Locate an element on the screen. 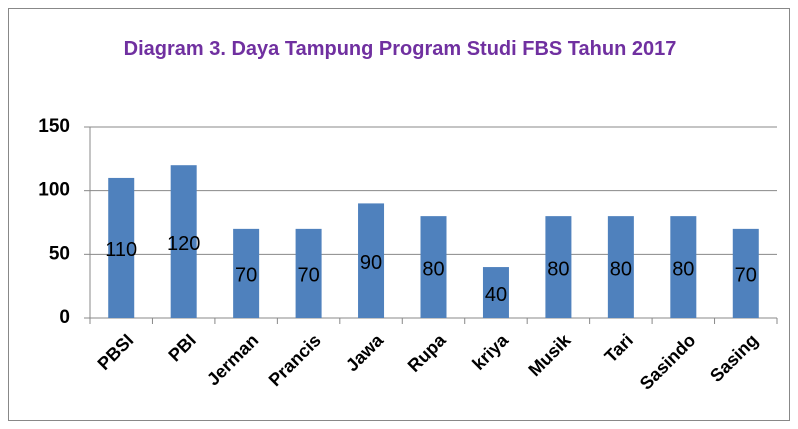 The image size is (798, 429). y-tick-label: 150 is located at coordinates (54, 126).